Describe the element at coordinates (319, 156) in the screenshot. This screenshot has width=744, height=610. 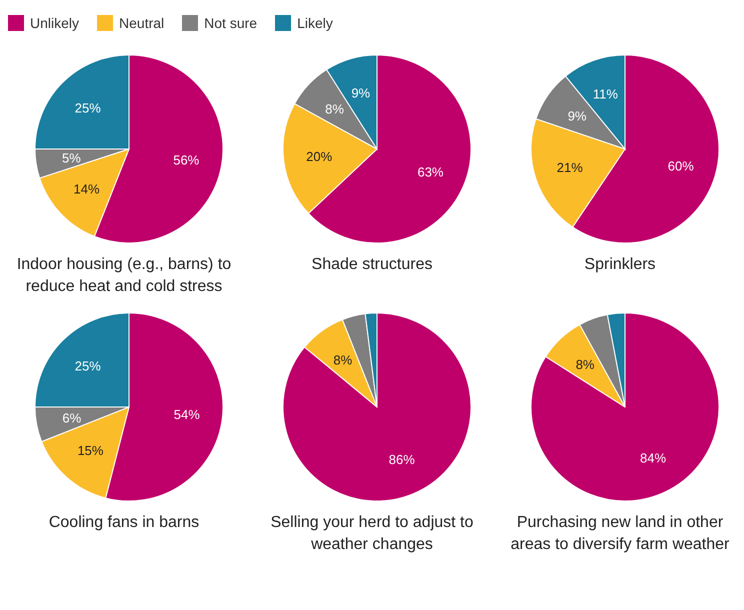
I see `data-label: 20%` at that location.